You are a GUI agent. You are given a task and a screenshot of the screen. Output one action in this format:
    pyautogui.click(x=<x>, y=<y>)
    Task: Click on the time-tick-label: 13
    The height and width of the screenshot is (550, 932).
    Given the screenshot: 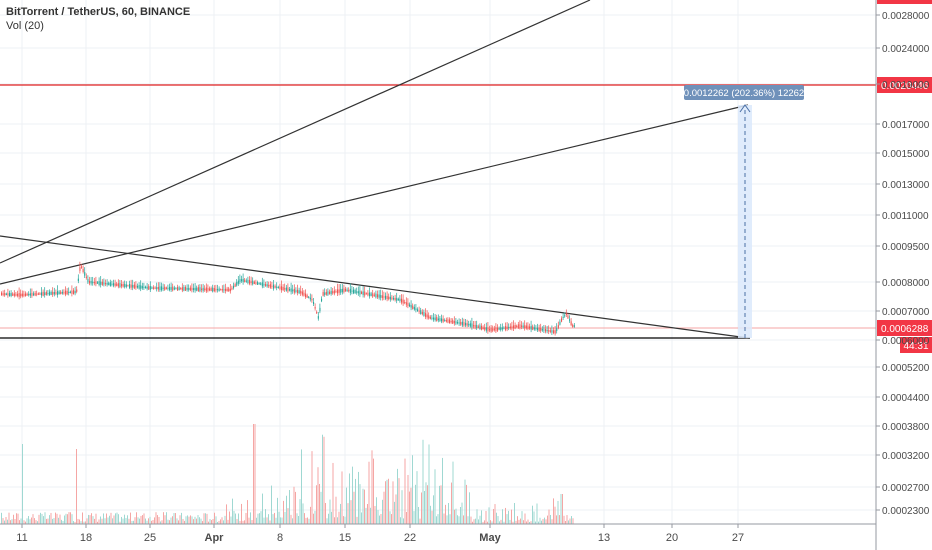 What is the action you would take?
    pyautogui.click(x=604, y=538)
    